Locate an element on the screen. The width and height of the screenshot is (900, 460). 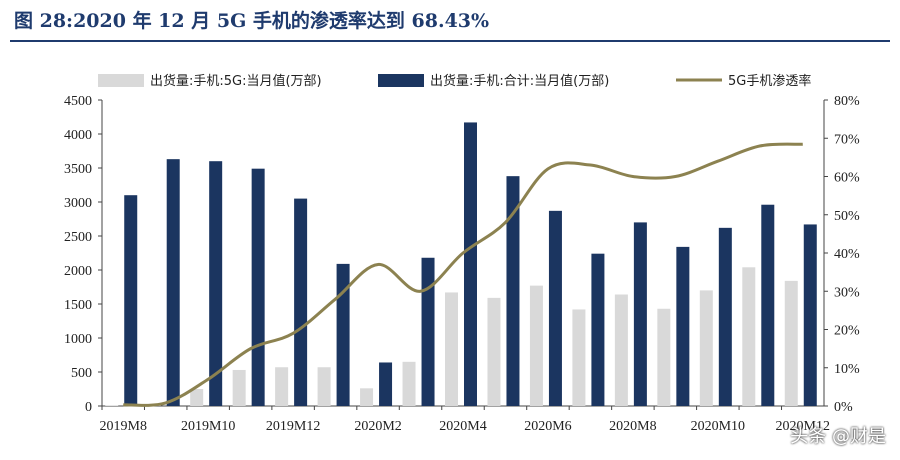
y-right-tick-label: 60% is located at coordinates (847, 178).